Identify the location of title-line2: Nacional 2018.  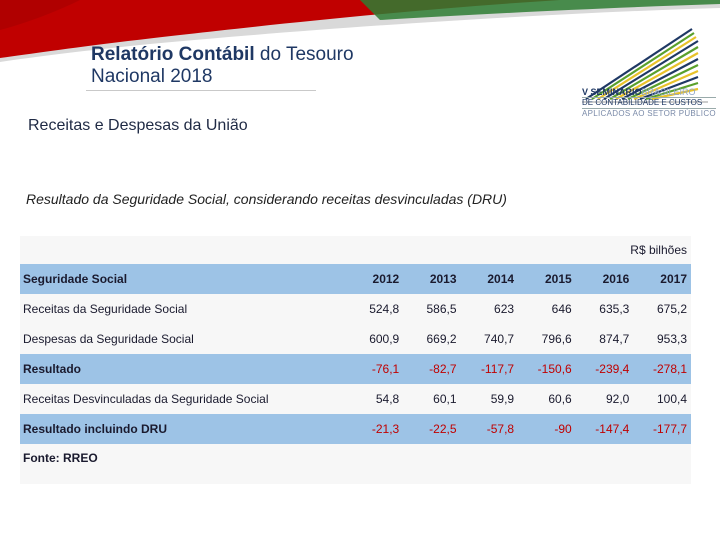
(152, 76).